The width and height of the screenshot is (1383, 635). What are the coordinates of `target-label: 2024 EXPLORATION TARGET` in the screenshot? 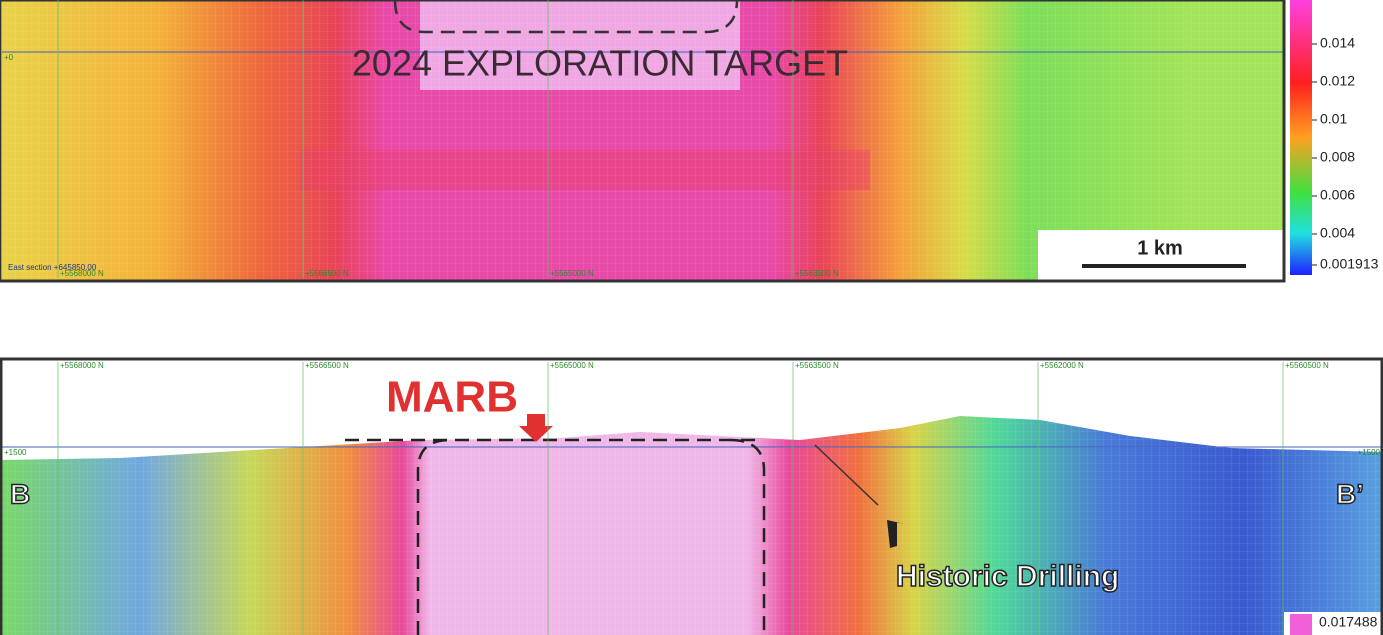 It's located at (600, 63).